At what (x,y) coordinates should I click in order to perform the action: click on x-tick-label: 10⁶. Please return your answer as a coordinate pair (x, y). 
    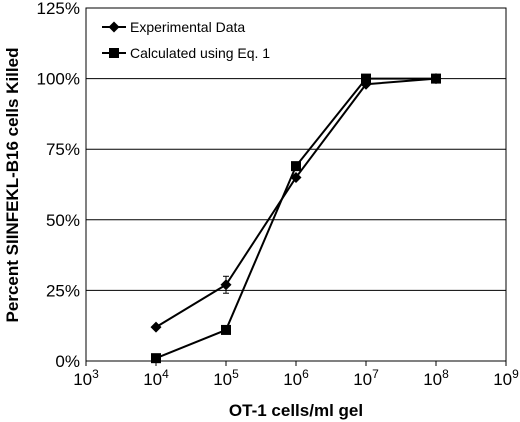
    Looking at the image, I should click on (296, 378).